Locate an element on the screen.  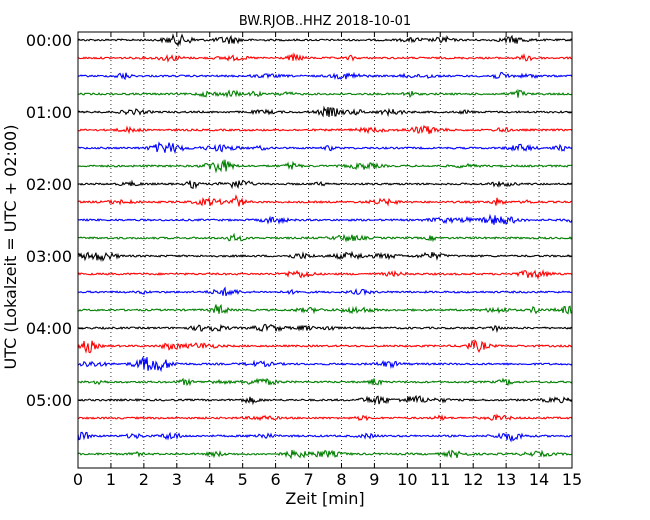
x-tick-label: 2 is located at coordinates (144, 479).